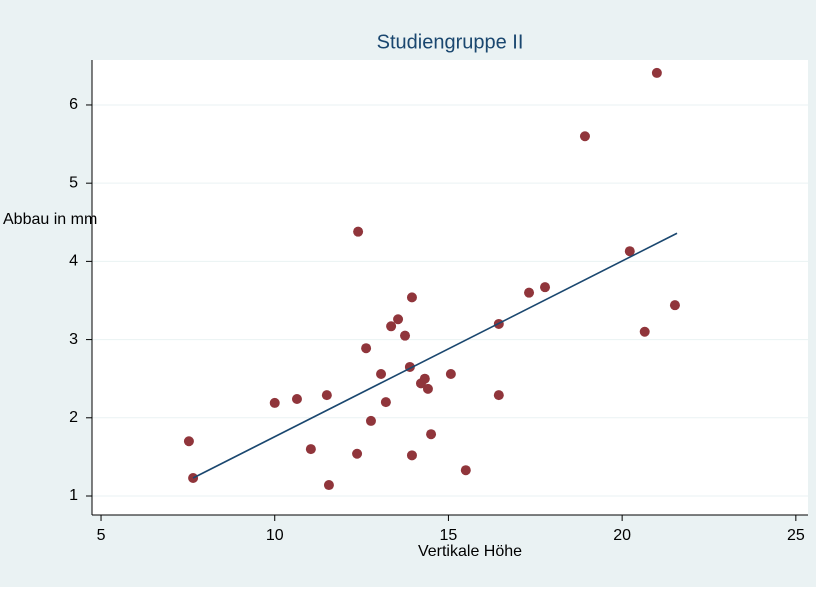 This screenshot has width=816, height=592. I want to click on y-tick-label: 4, so click(73, 261).